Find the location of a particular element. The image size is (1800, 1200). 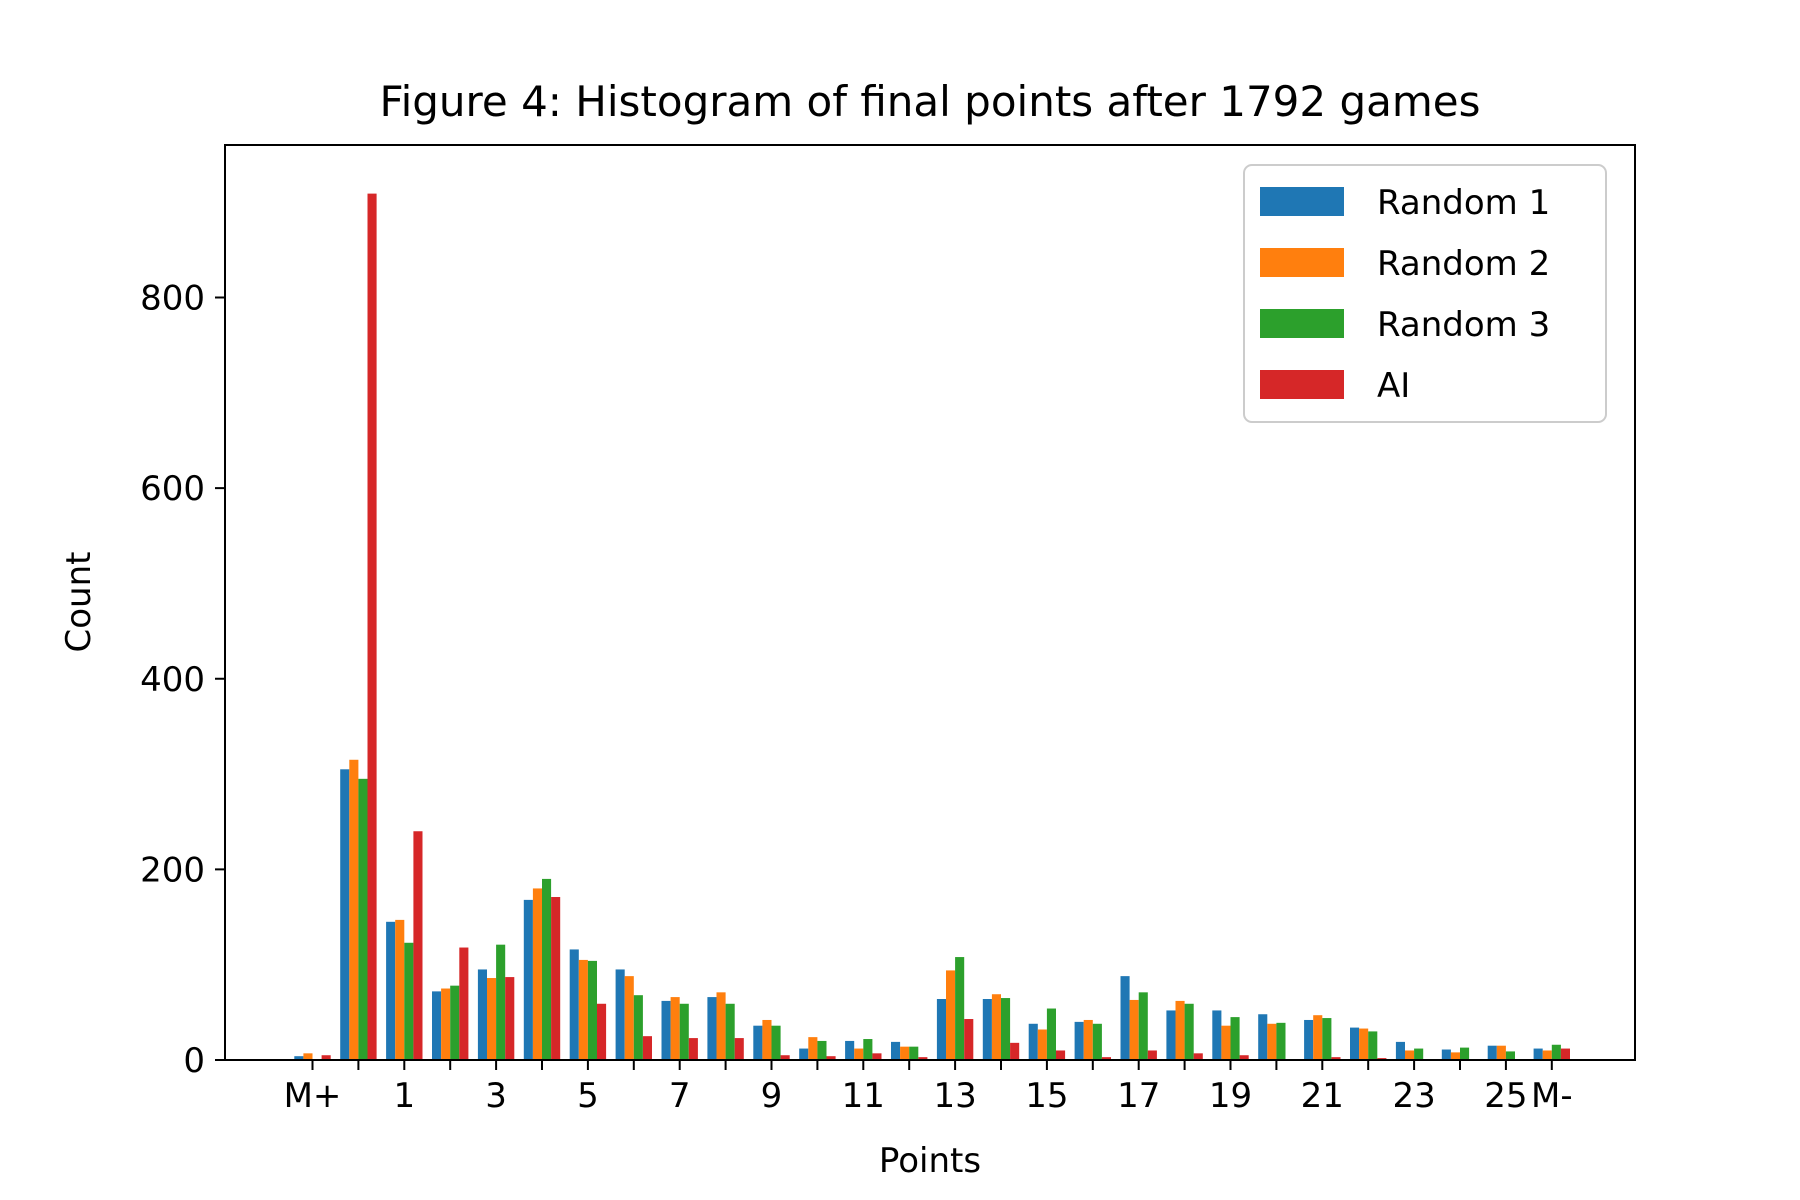

legend: Random 1 Random 2 Random 3 AI is located at coordinates (1425, 293).